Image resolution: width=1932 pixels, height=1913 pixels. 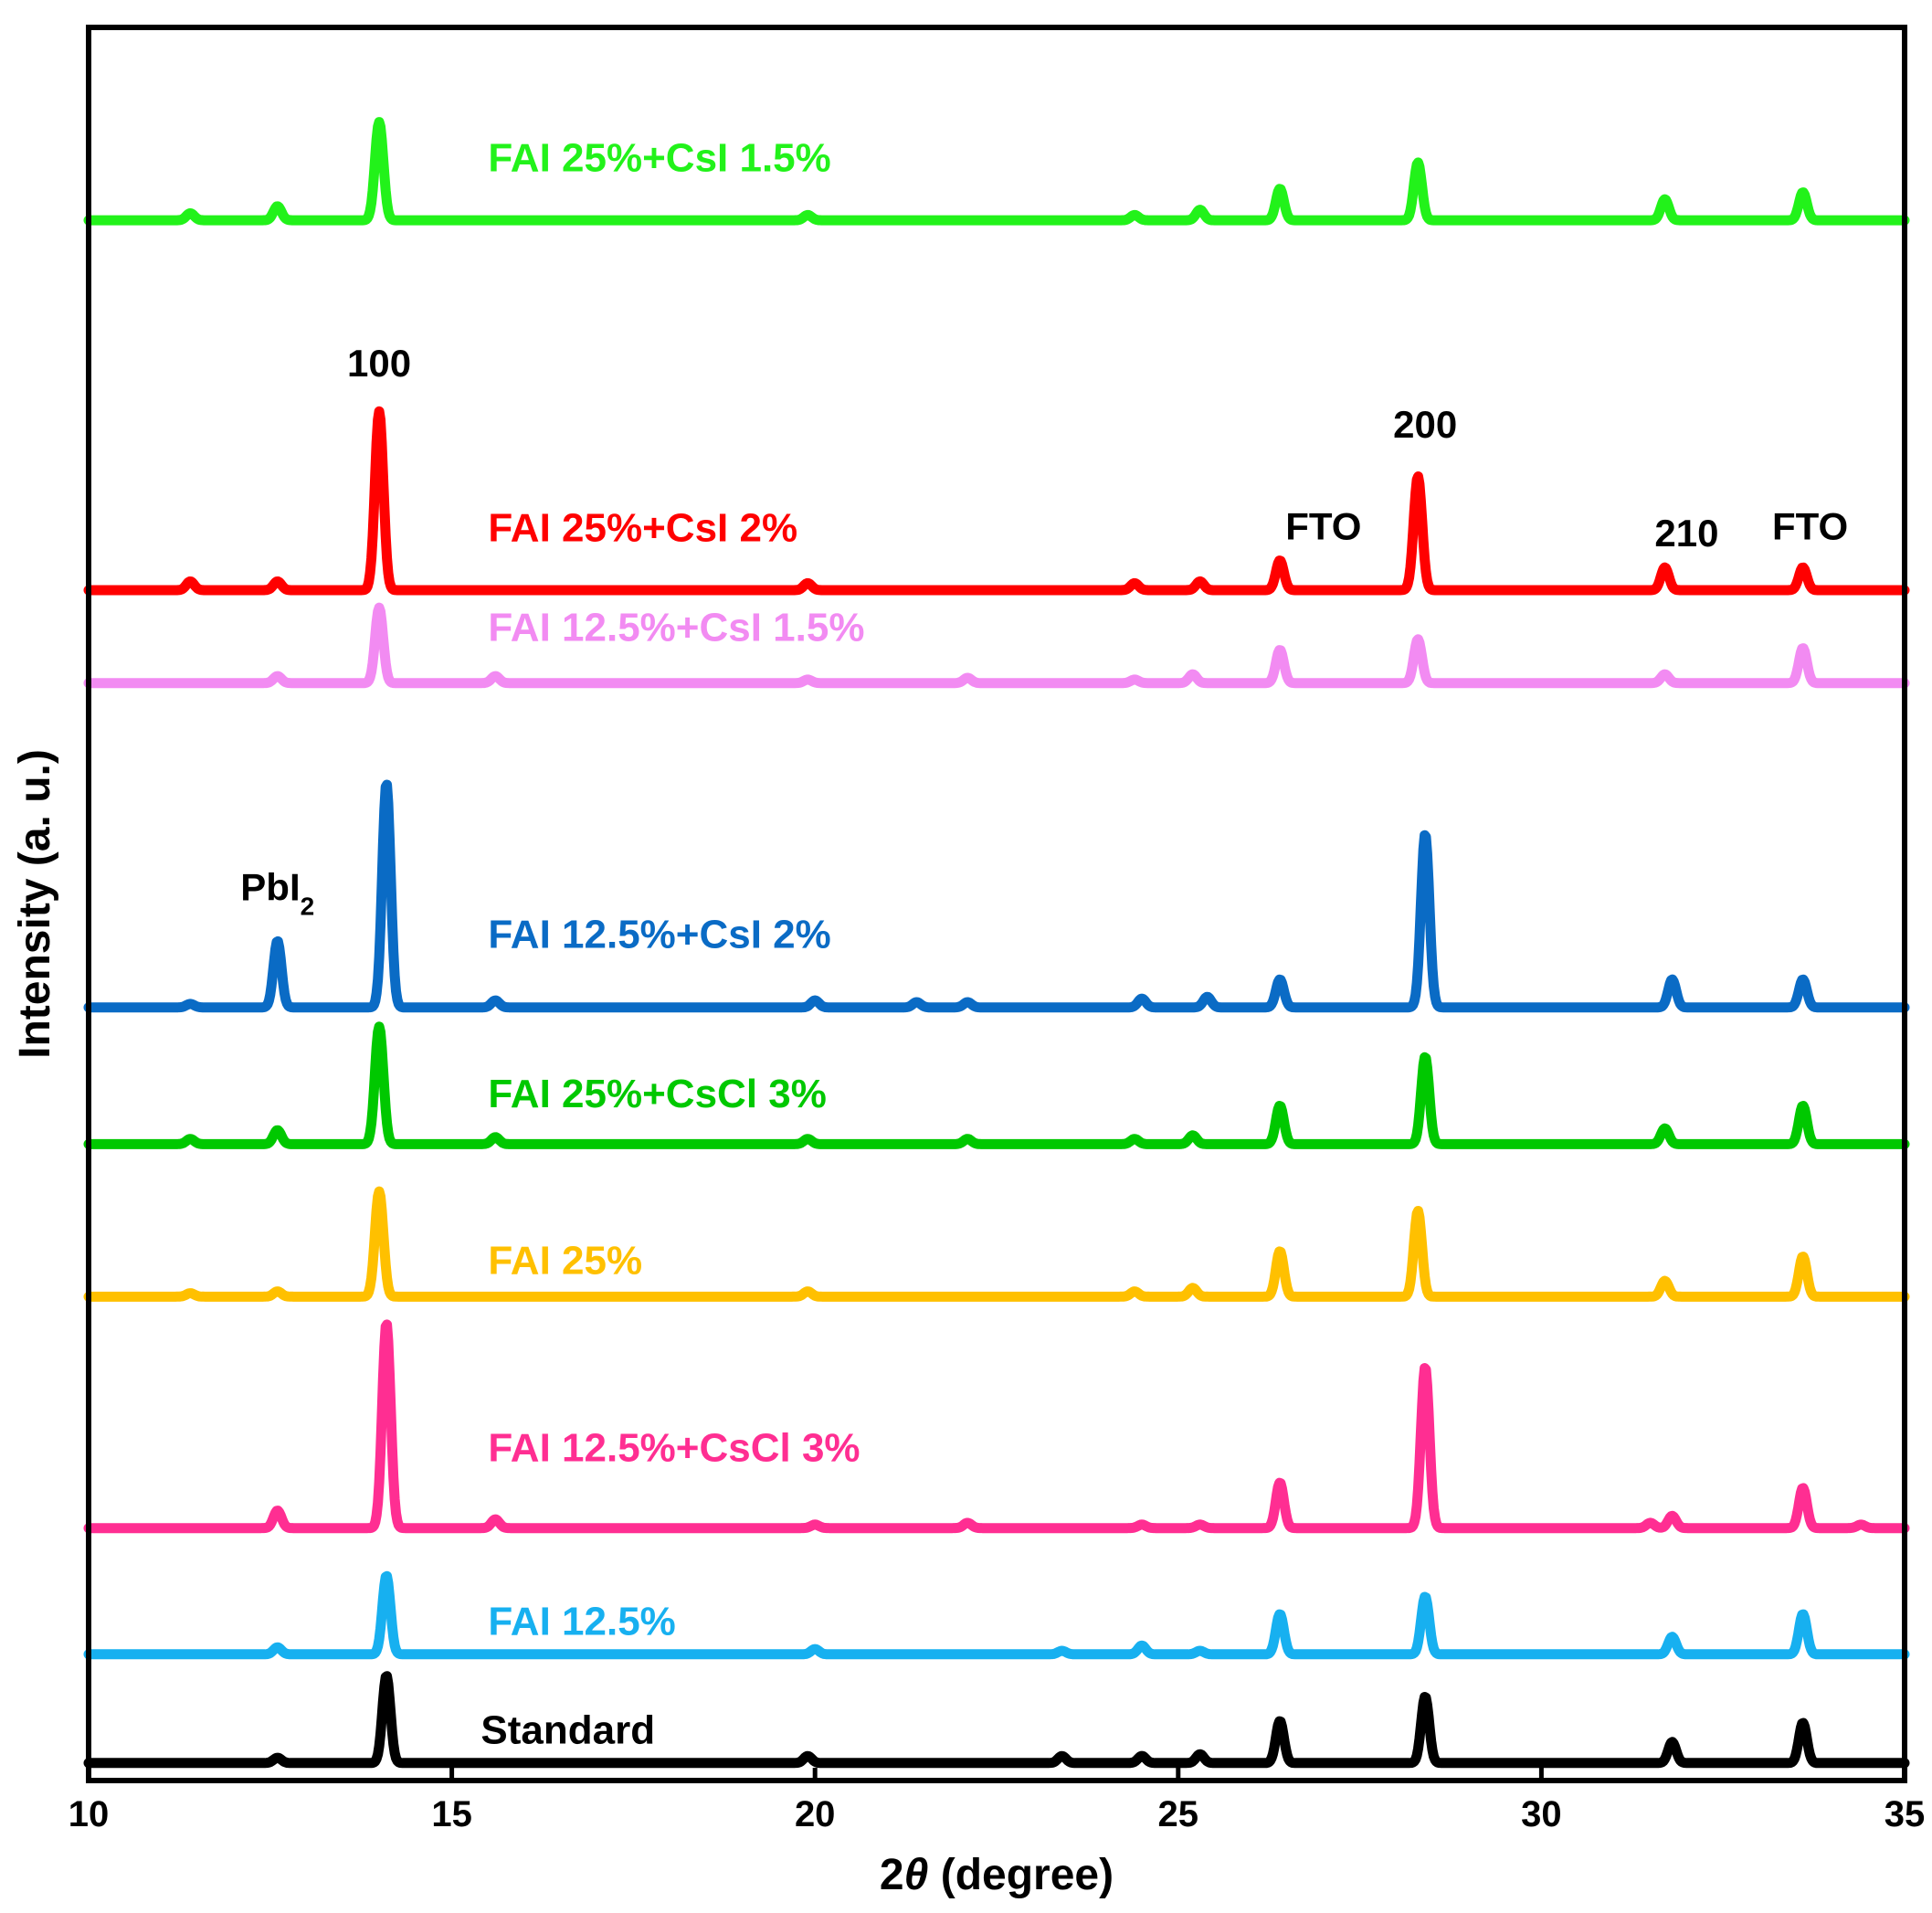 I want to click on y-axis-title: Intensity (a. u.), so click(x=35, y=904).